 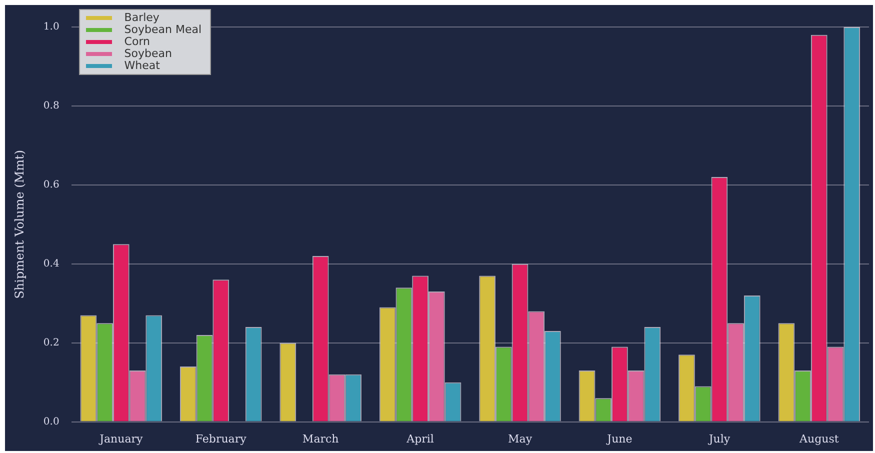 What do you see at coordinates (520, 439) in the screenshot?
I see `x-tick-label: May` at bounding box center [520, 439].